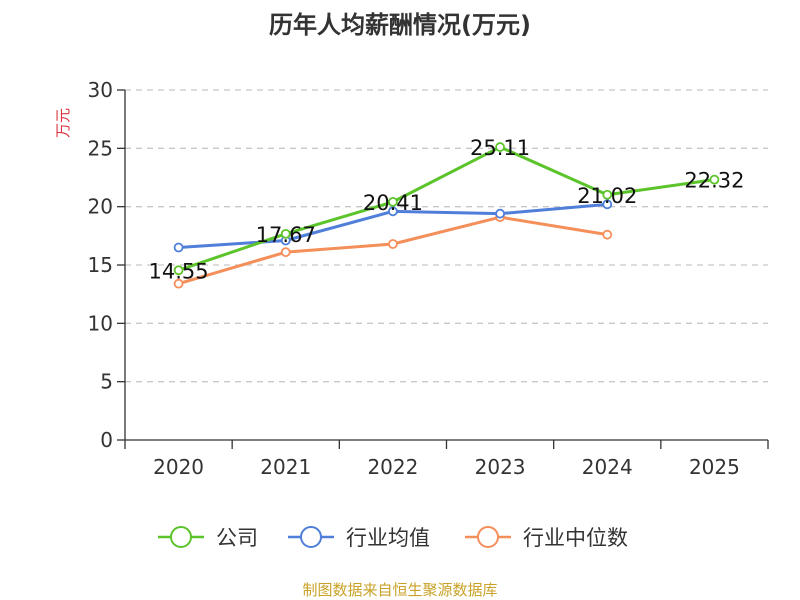 The height and width of the screenshot is (600, 800). I want to click on legend: 公司 行业均值 行业中位数, so click(393, 538).